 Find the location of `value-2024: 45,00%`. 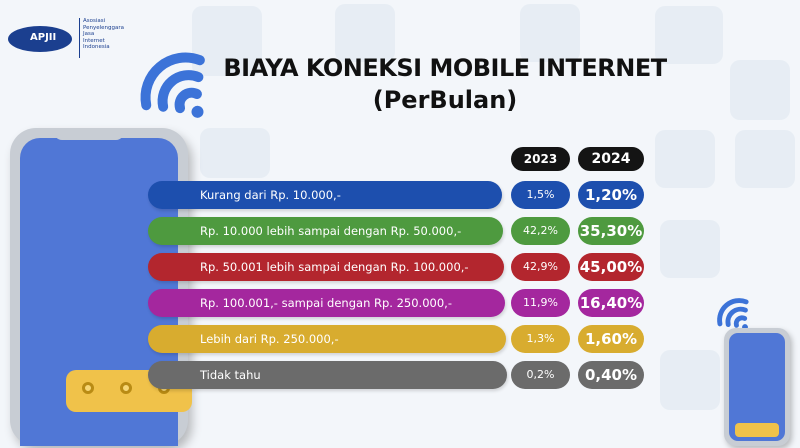

value-2024: 45,00% is located at coordinates (611, 267).